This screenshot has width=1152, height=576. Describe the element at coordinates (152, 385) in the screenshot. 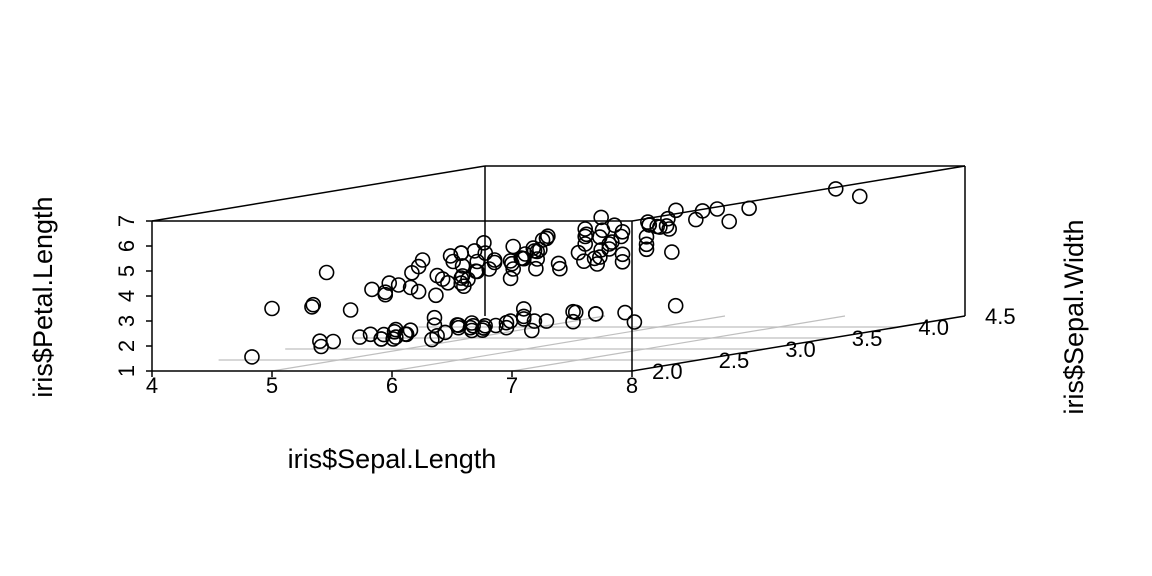

I see `x-tick-label: 4` at that location.